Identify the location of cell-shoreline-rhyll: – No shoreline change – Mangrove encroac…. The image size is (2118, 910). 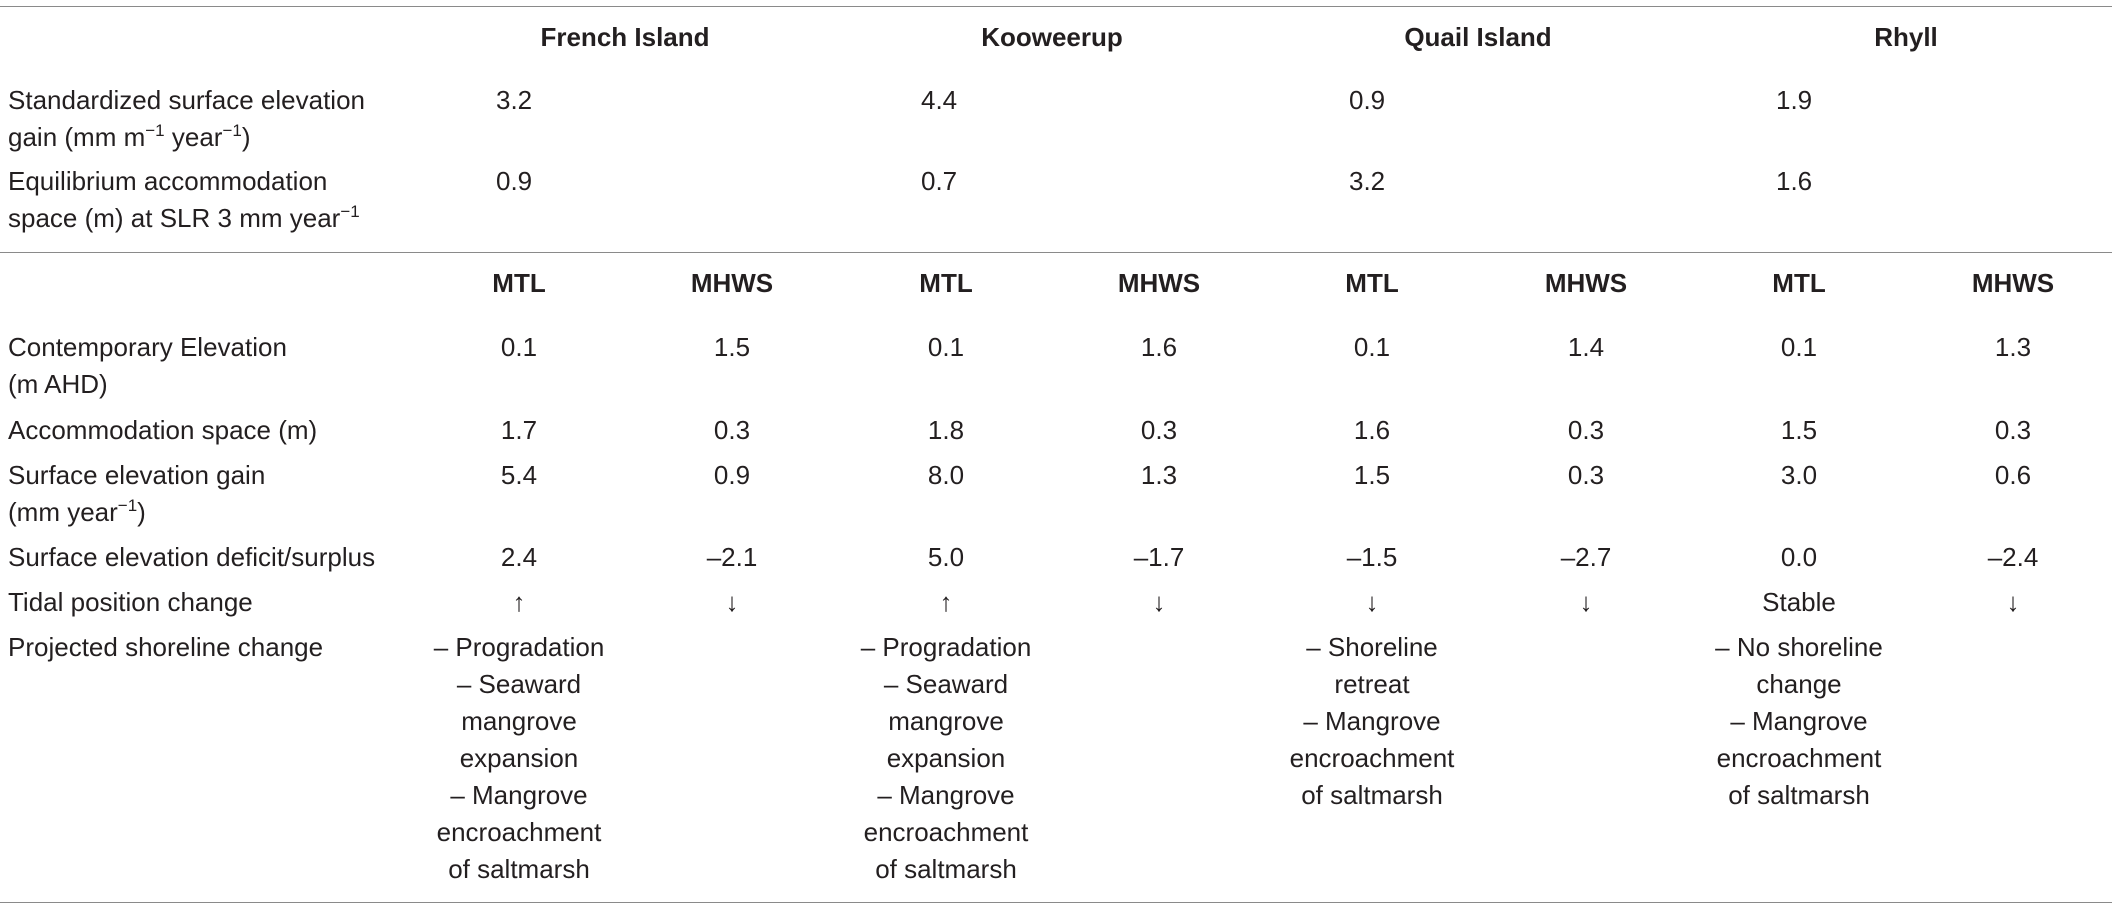
(1799, 721).